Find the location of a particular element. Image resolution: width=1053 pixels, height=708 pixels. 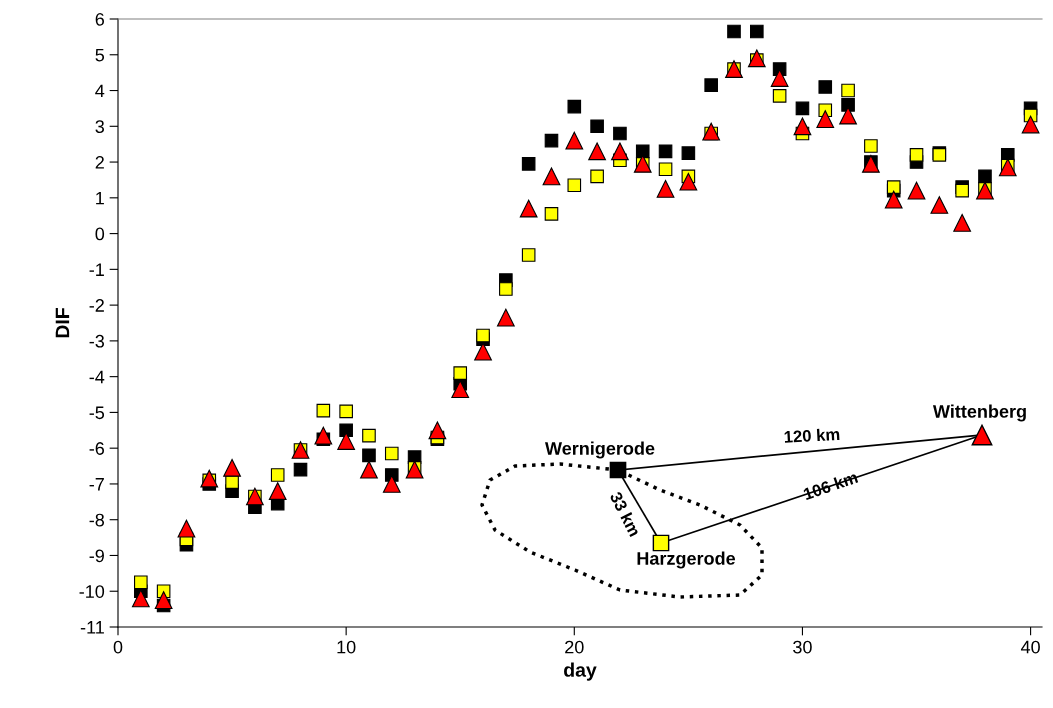

y-tick-label: 3 is located at coordinates (100, 127).